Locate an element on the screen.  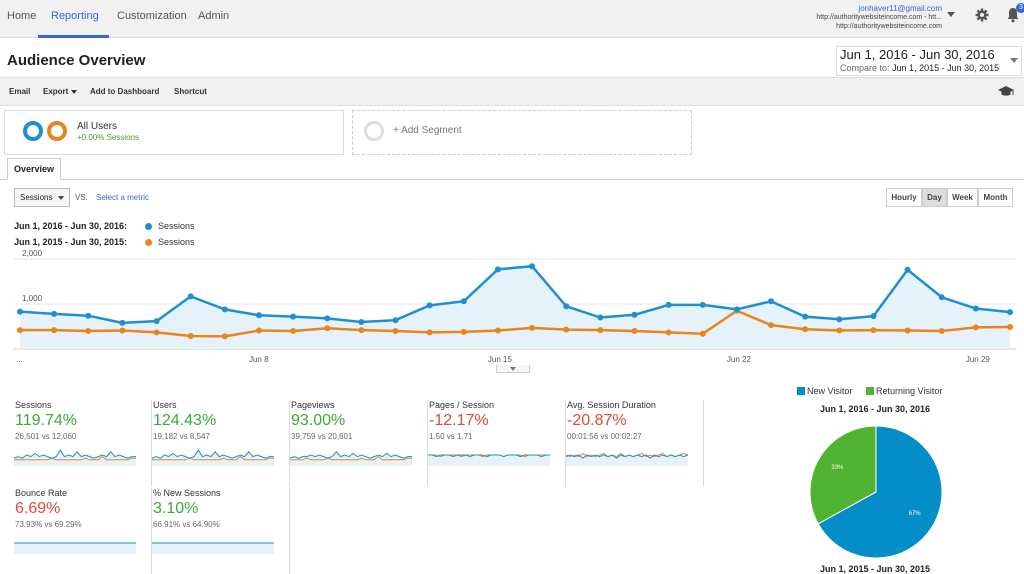
sparkline-previous is located at coordinates (351, 458).